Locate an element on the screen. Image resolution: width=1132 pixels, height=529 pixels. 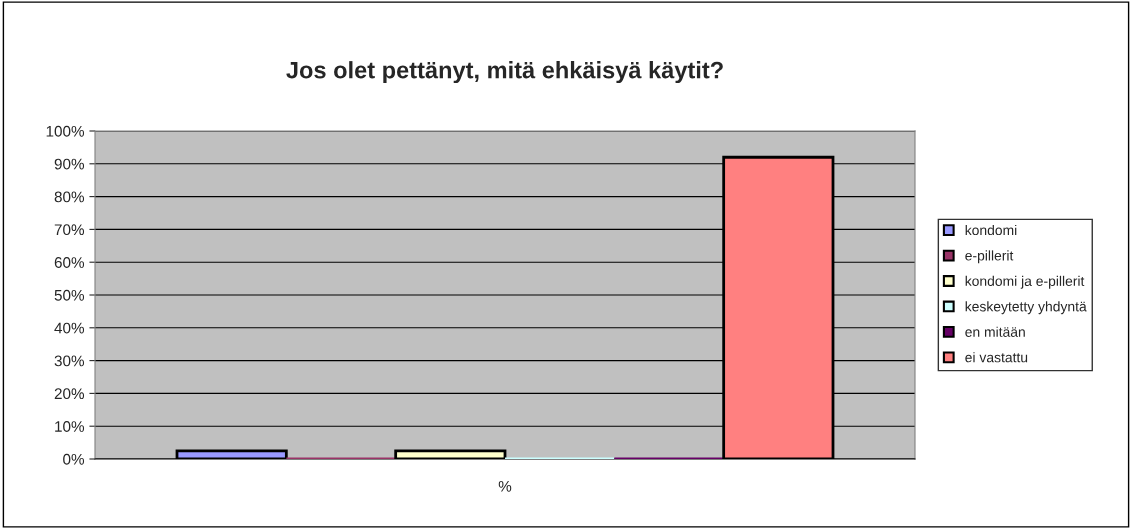
legend-label: ei vastattu is located at coordinates (996, 357).